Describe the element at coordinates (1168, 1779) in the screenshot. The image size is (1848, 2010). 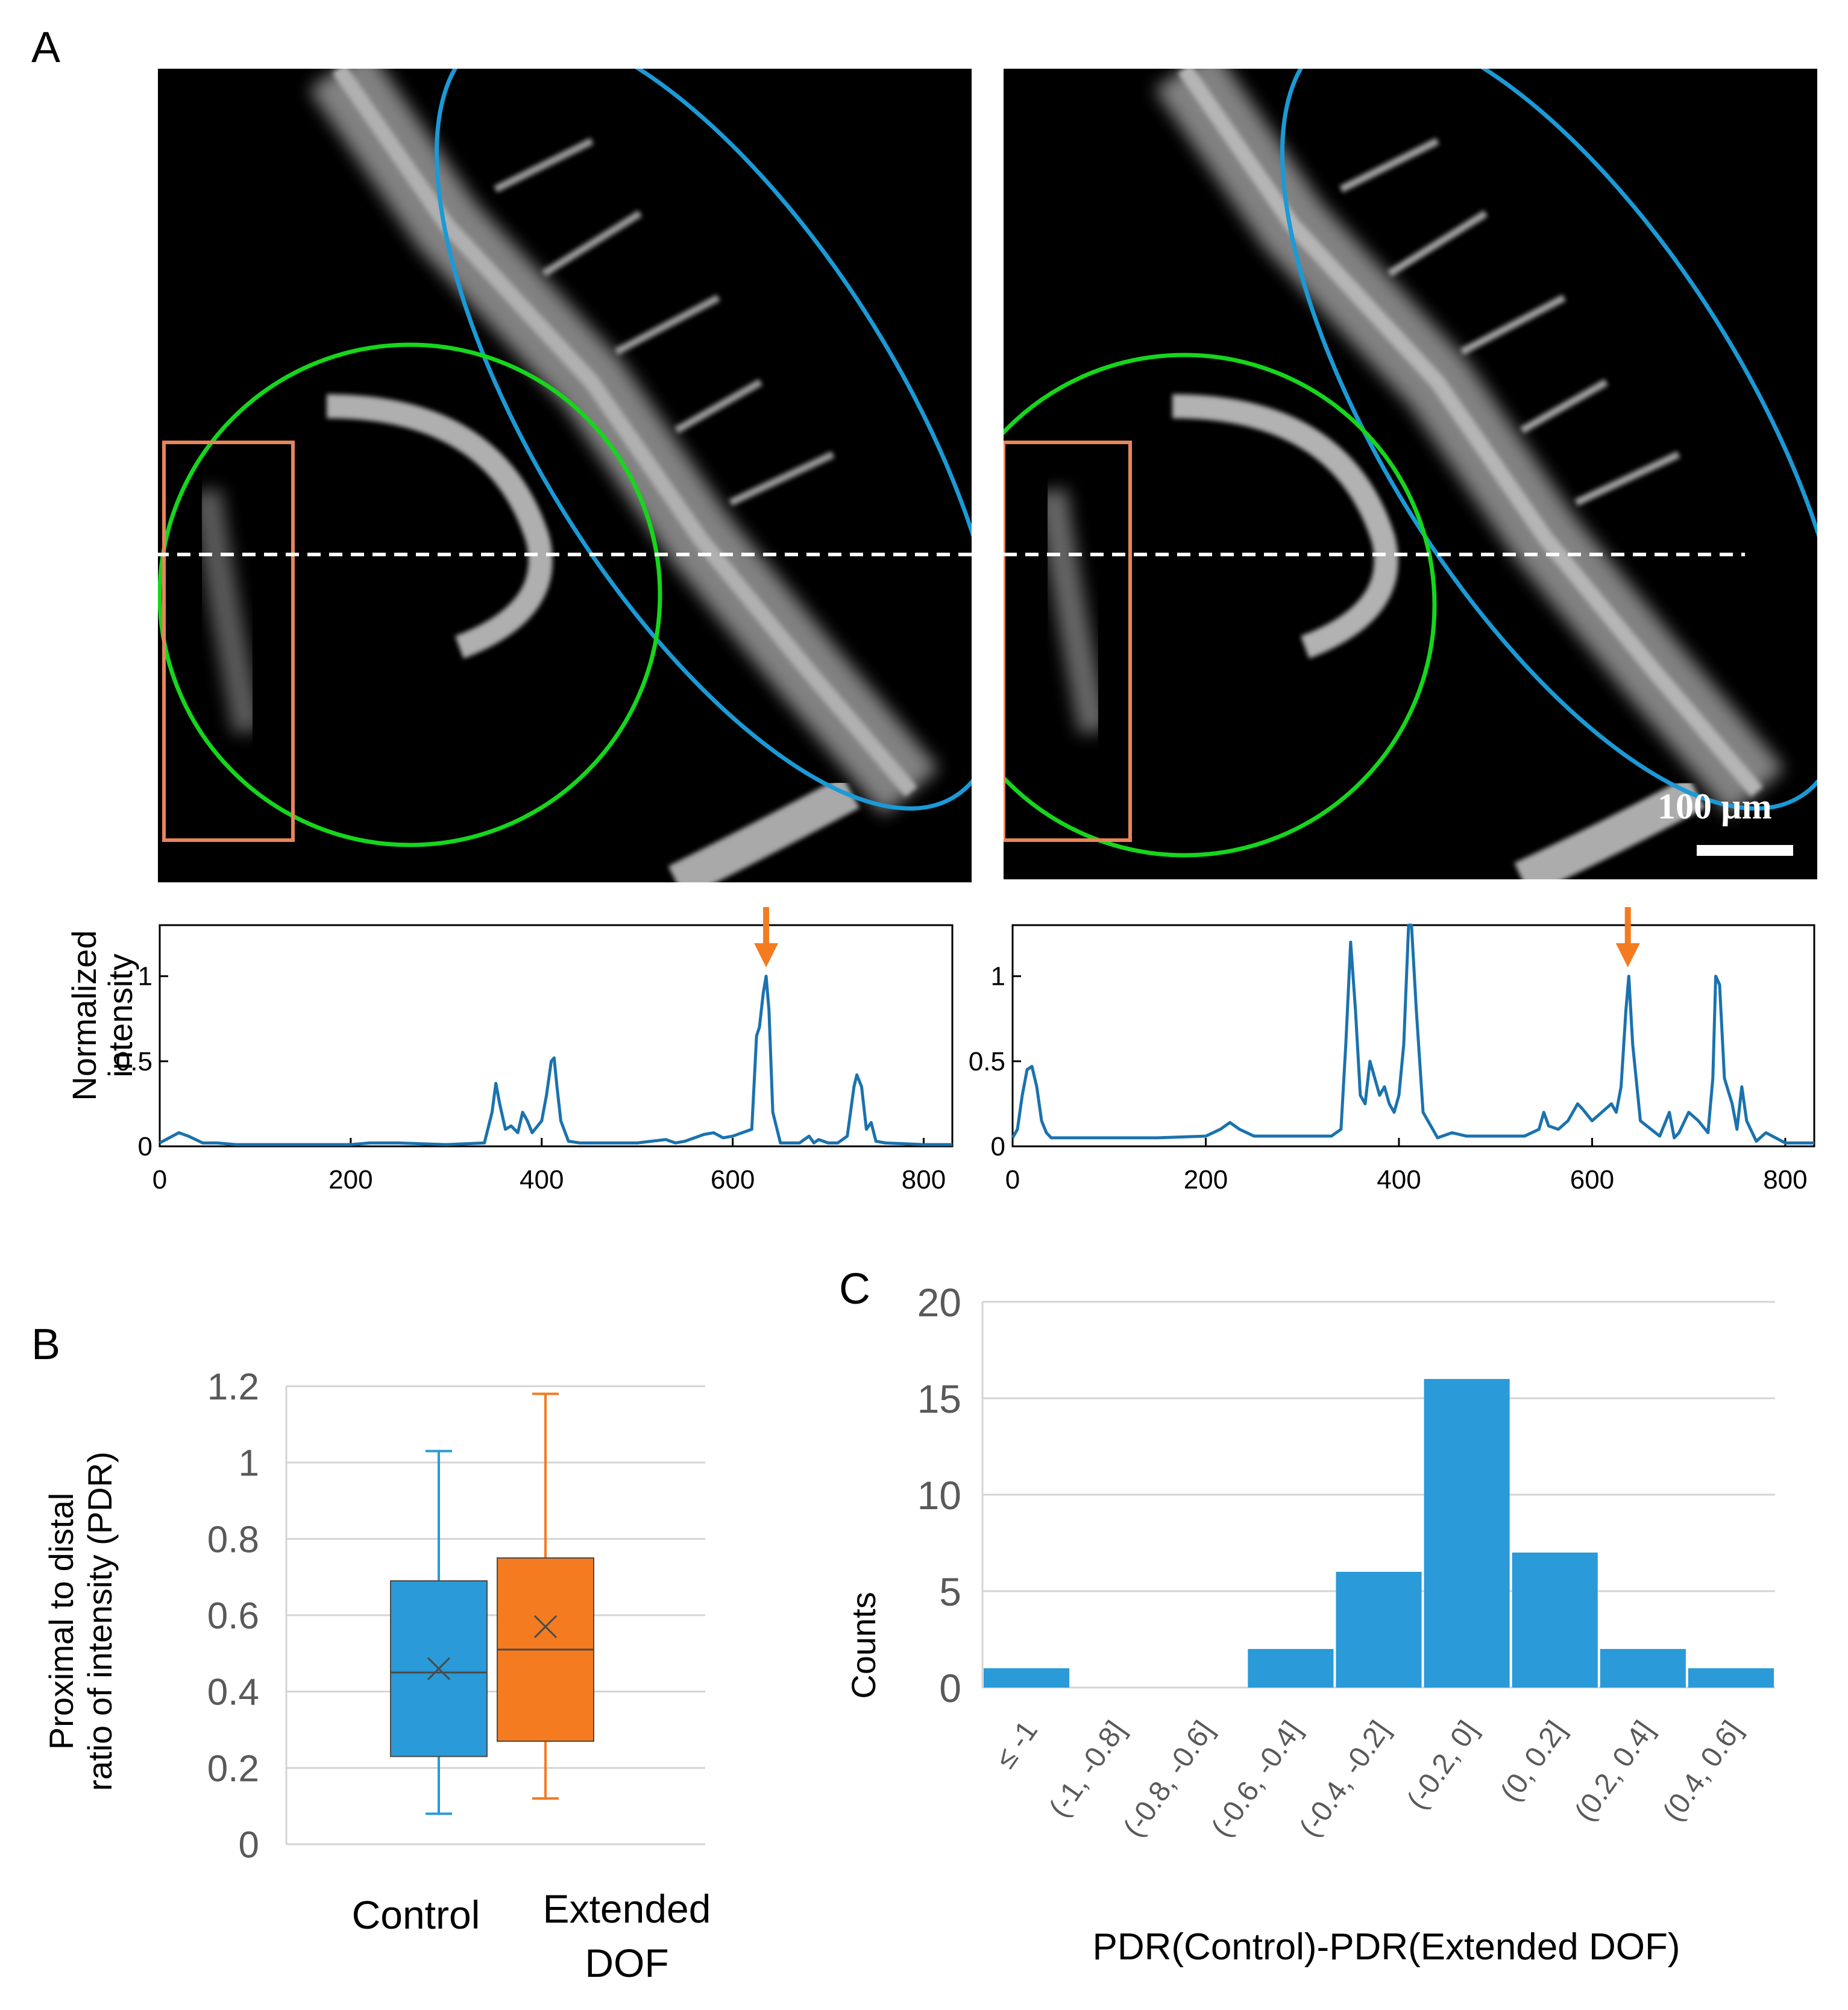
I see `x-tick-label: (-0.8, -0.6]` at that location.